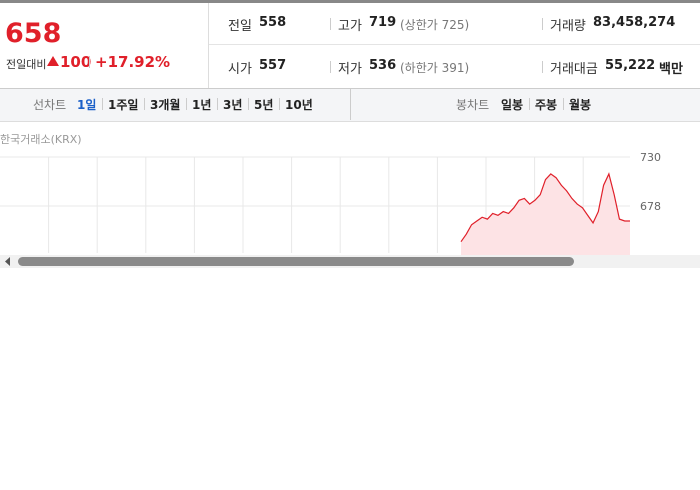 The height and width of the screenshot is (490, 700). What do you see at coordinates (240, 26) in the screenshot?
I see `field-label: 전일` at bounding box center [240, 26].